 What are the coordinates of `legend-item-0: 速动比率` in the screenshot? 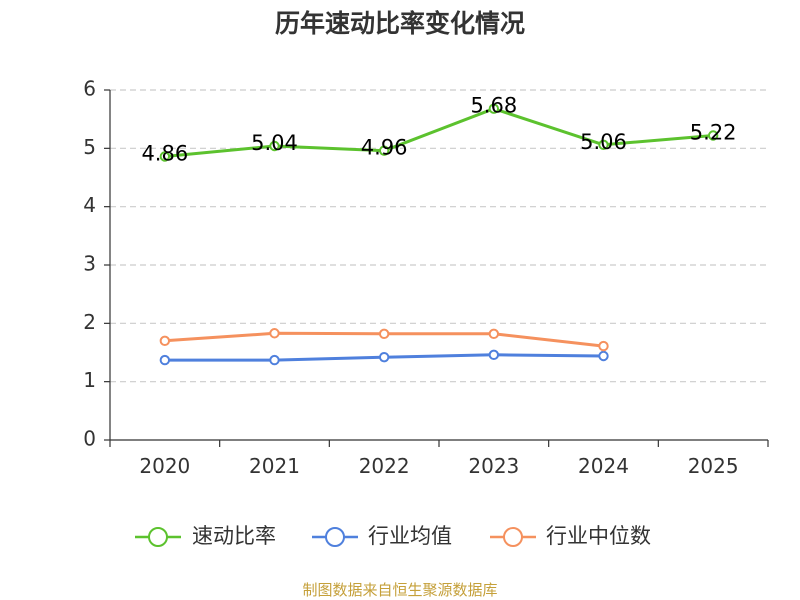 It's located at (205, 536).